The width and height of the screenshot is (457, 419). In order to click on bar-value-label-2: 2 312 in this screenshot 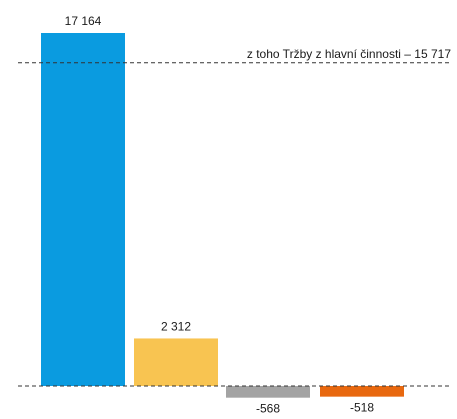, I will do `click(176, 326)`.